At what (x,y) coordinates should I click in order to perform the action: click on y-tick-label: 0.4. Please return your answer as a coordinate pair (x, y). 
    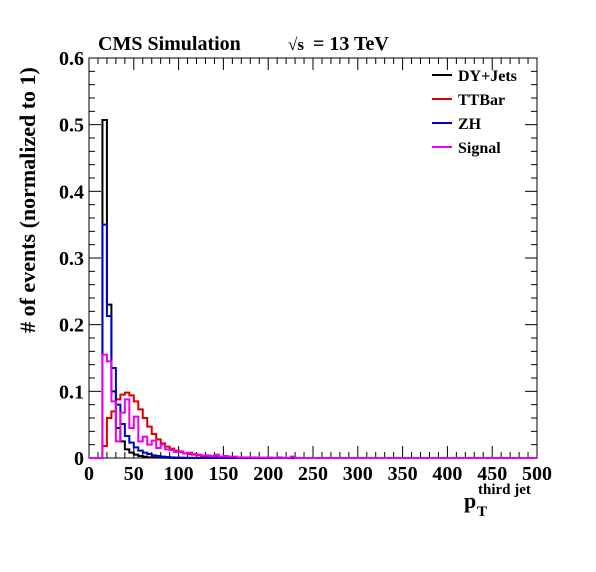
    Looking at the image, I should click on (71, 192).